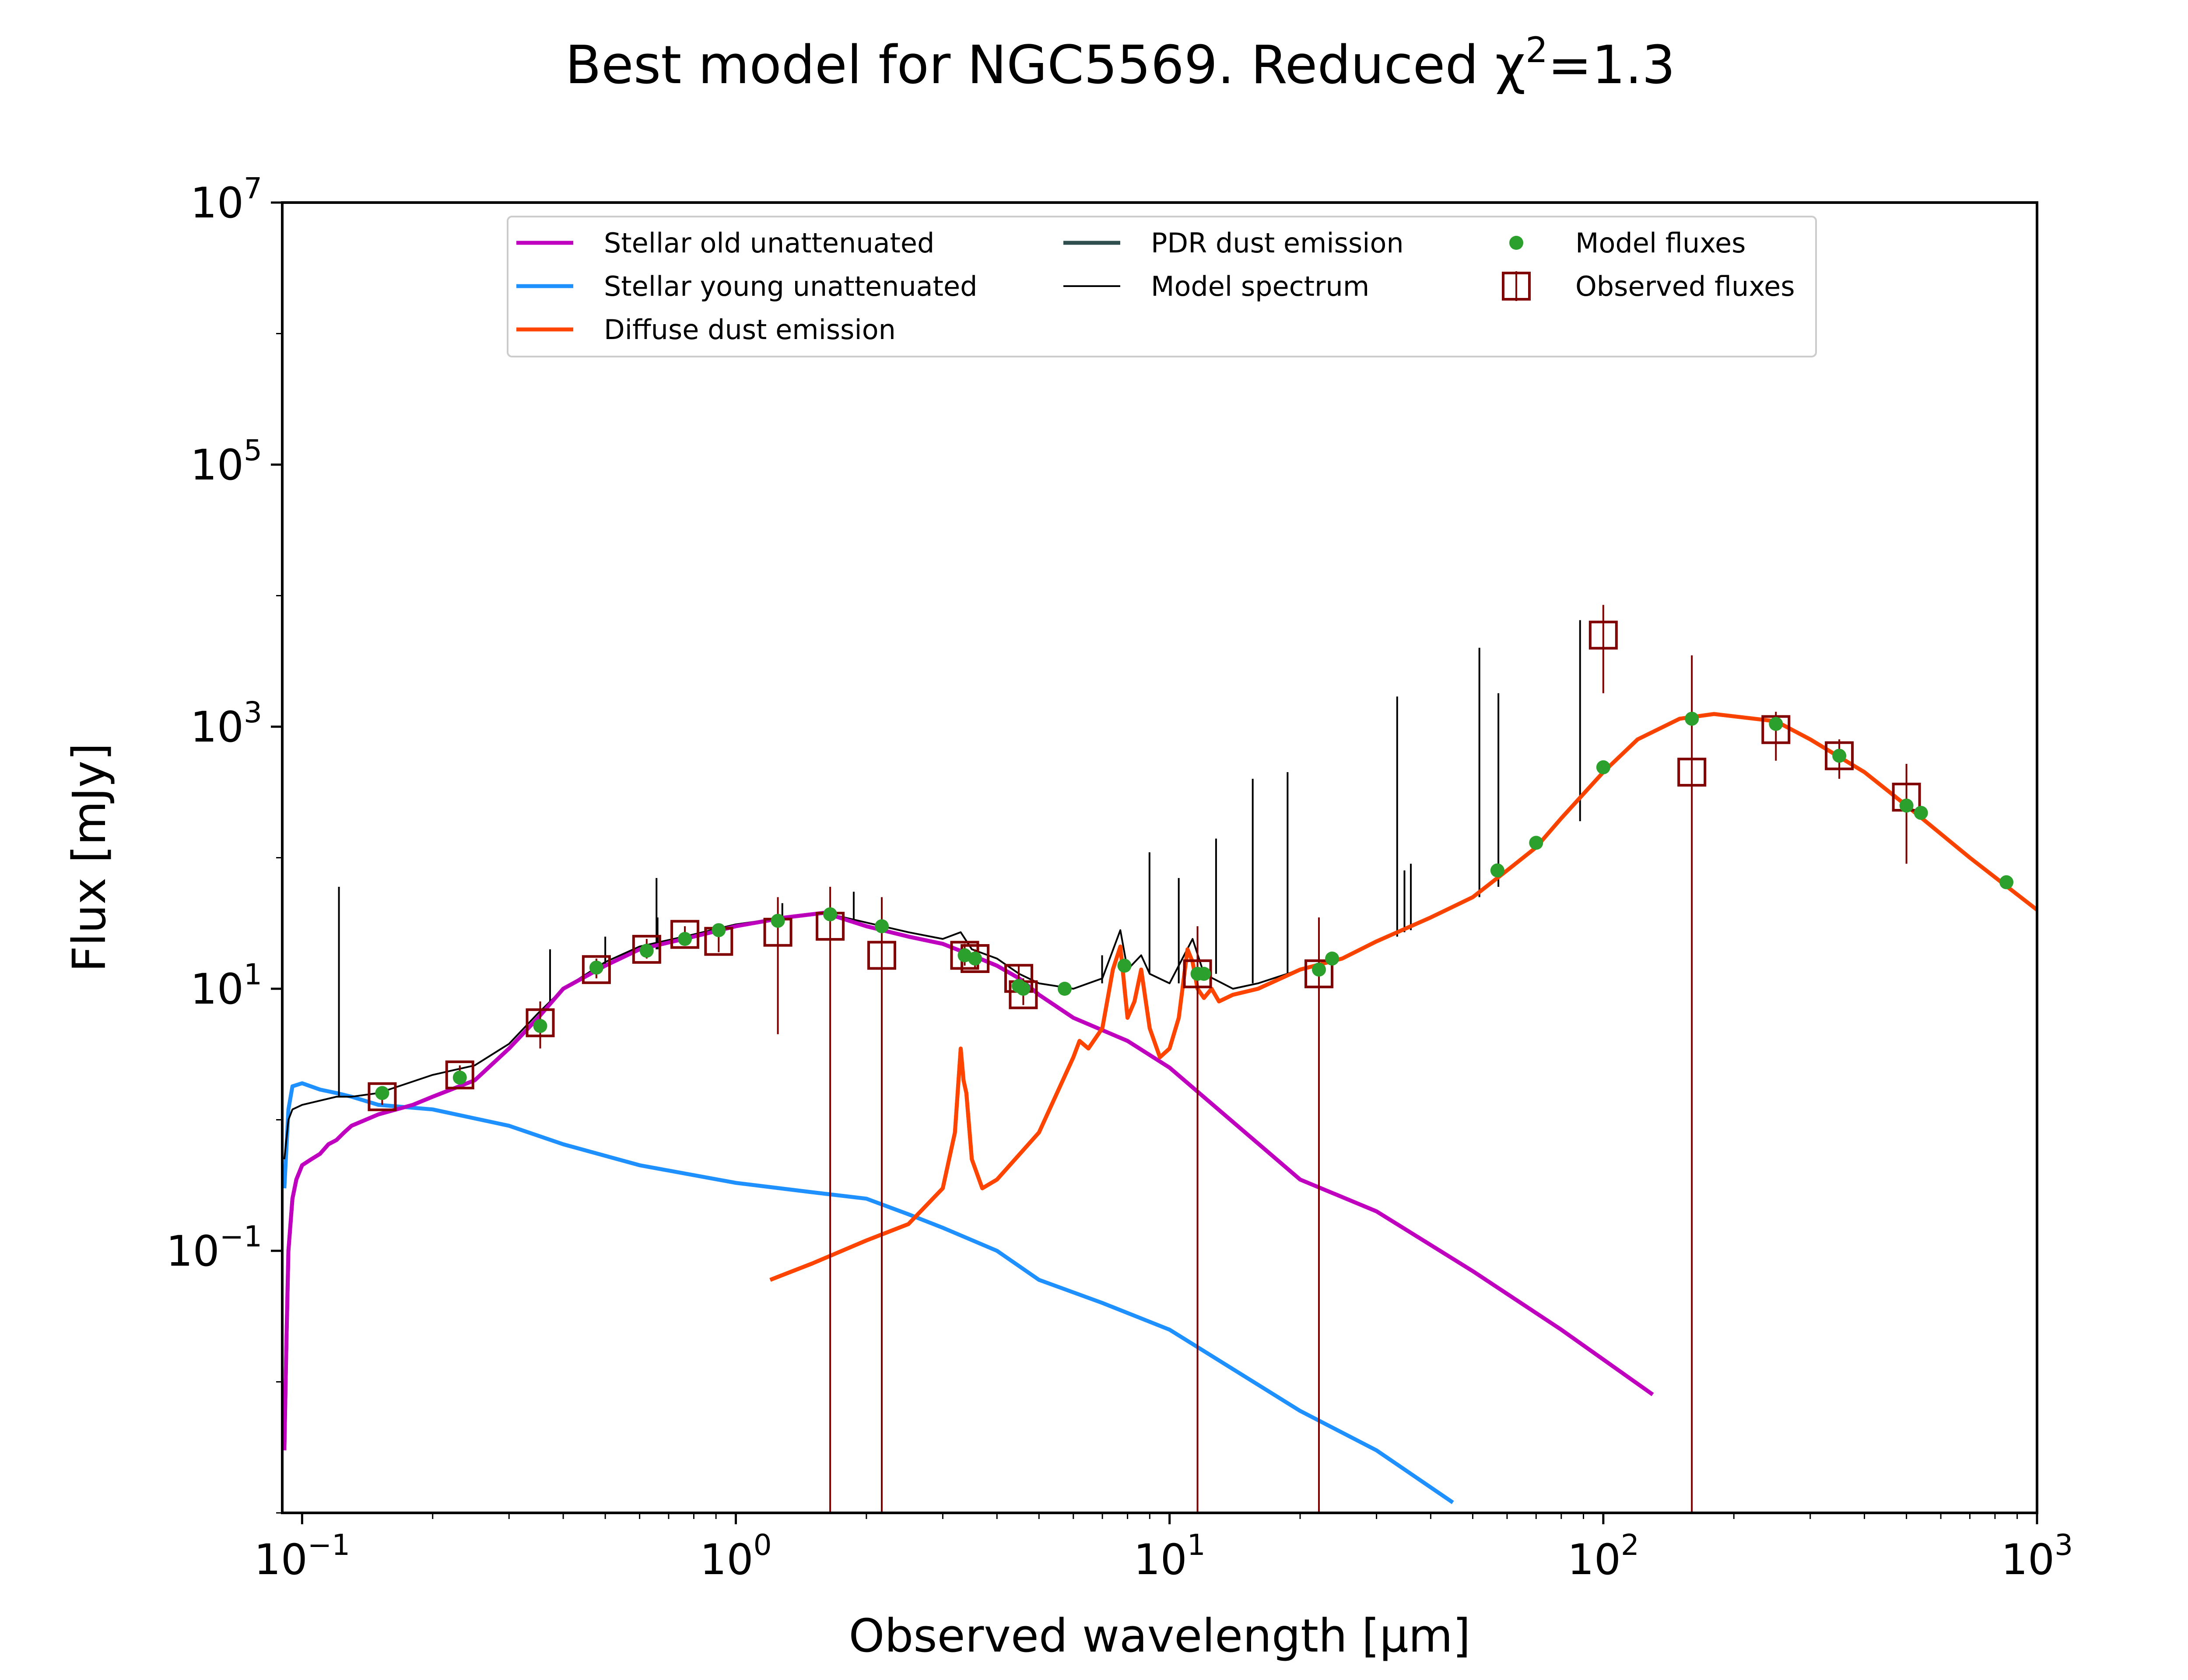 This screenshot has height=1680, width=2188. I want to click on x-tick-label: 10¹, so click(1170, 1556).